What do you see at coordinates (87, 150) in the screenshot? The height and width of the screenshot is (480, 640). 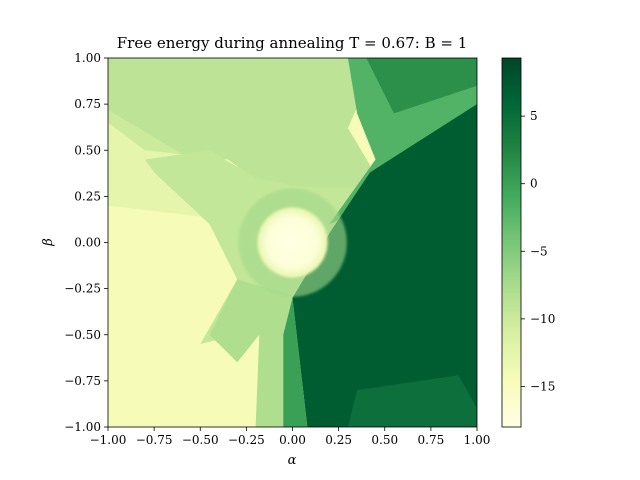 I see `y-tick-label: 0.50` at bounding box center [87, 150].